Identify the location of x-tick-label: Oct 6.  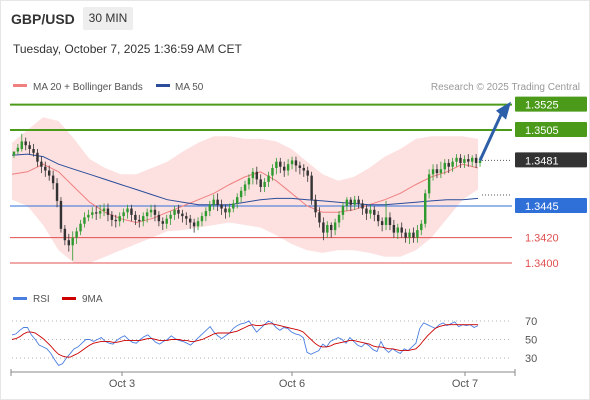
(292, 384).